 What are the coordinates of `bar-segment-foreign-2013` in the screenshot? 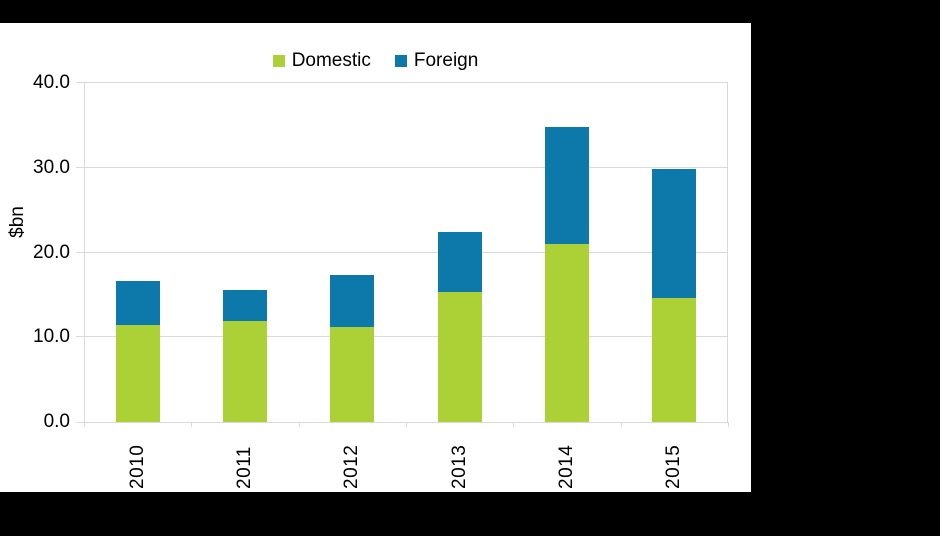 It's located at (459, 262).